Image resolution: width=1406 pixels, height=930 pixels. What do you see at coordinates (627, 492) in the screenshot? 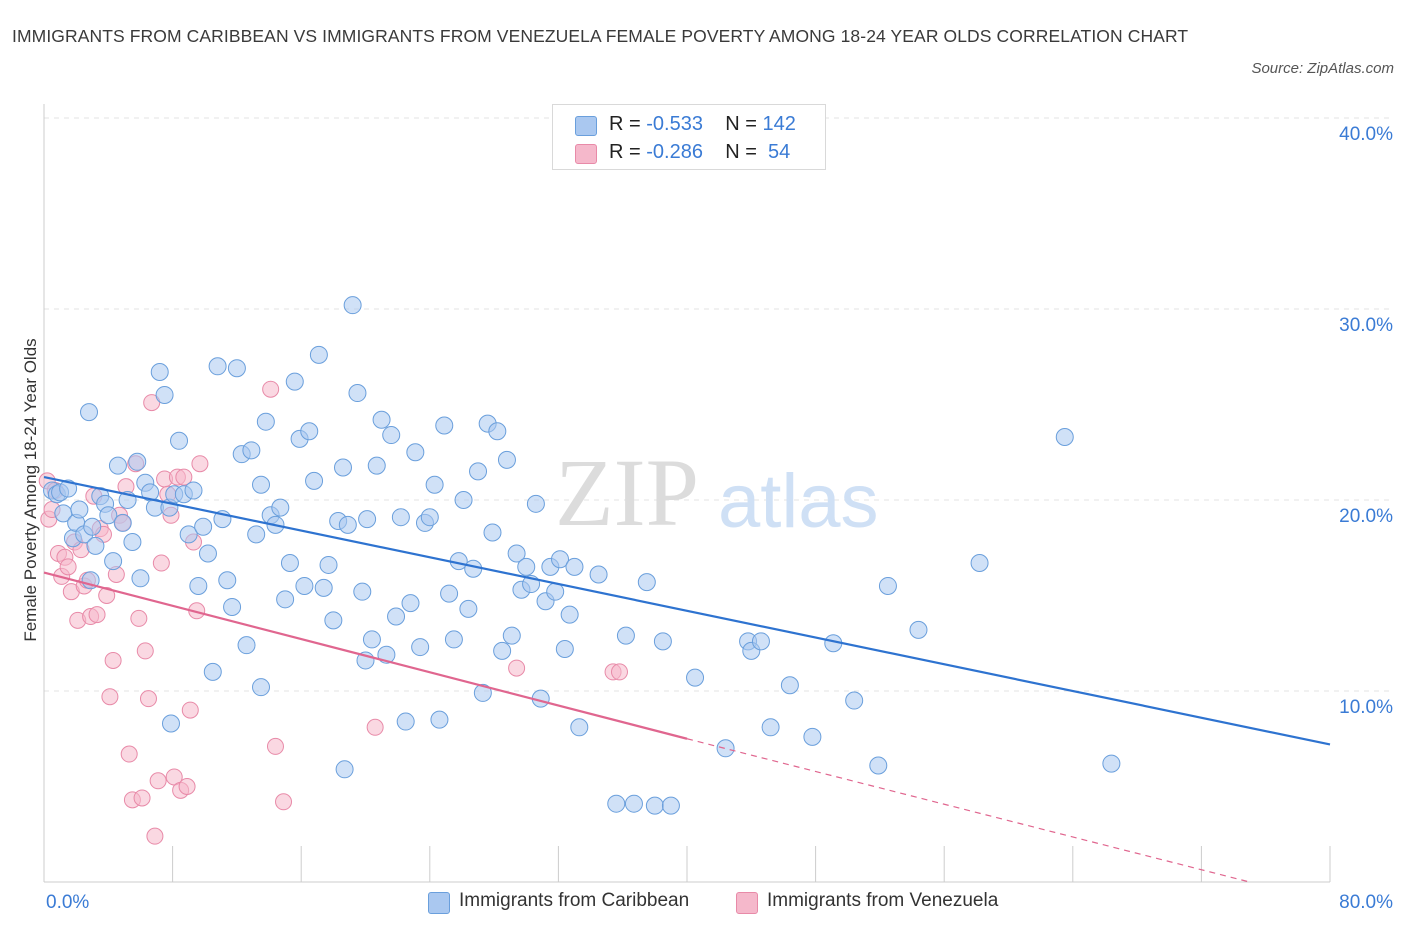
I see `watermark-zip: ZIP` at bounding box center [627, 492].